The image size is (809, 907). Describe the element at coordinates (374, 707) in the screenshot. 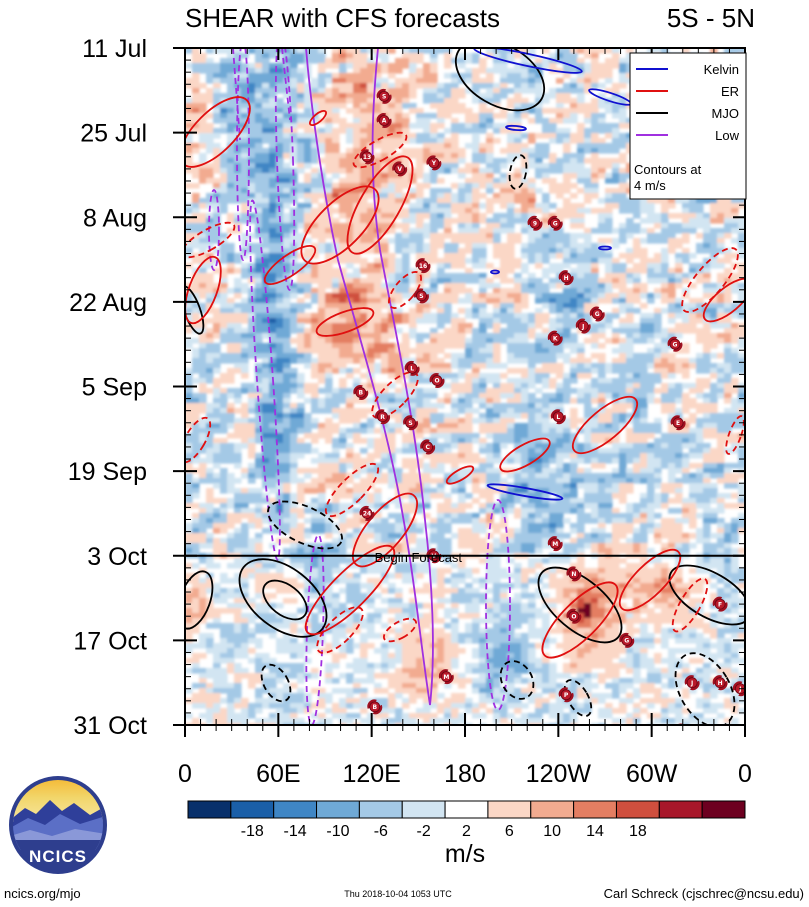

I see `storm-label: B` at that location.